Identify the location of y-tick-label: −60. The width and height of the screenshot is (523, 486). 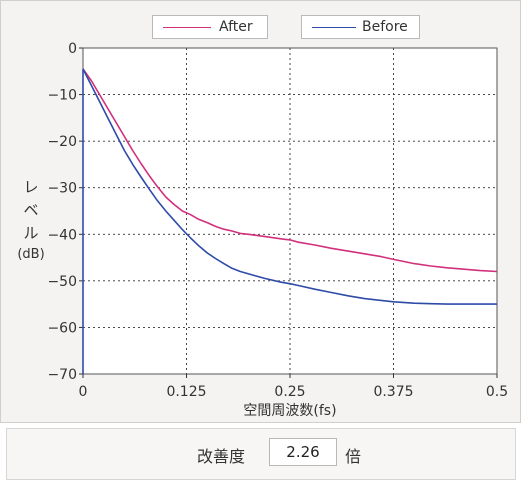
(62, 328).